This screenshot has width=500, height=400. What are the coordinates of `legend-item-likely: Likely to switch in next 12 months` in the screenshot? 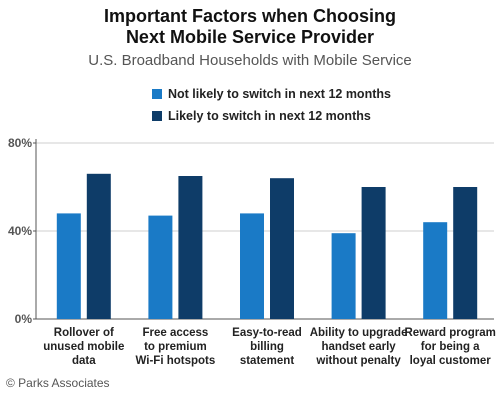 It's located at (271, 116).